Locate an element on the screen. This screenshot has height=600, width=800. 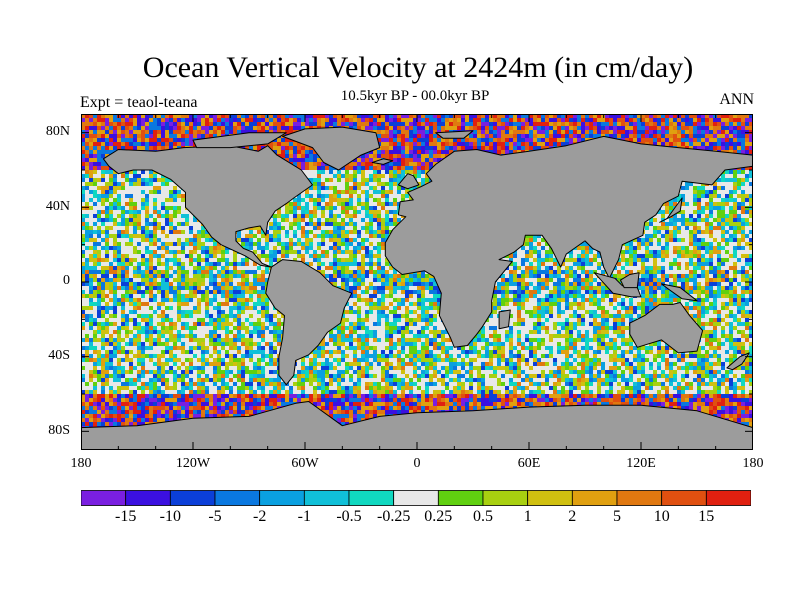
x-tick-180w: 180 is located at coordinates (81, 463).